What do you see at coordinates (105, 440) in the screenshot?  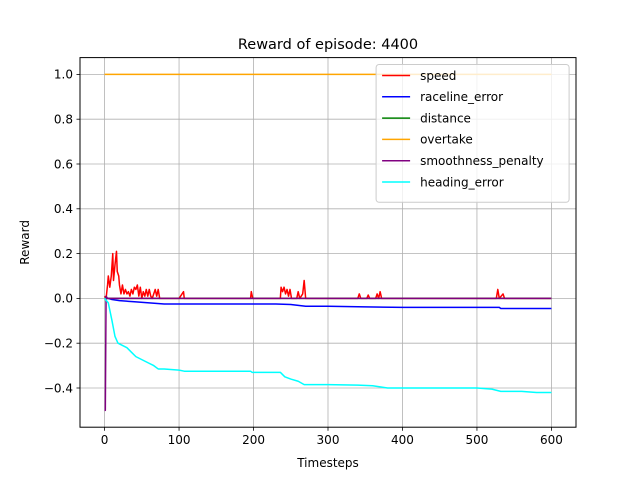 I see `x-tick-label: 0` at bounding box center [105, 440].